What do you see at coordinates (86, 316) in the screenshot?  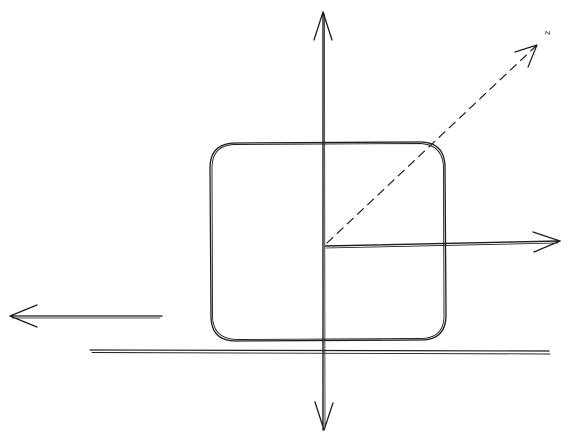 I see `left-arrow` at bounding box center [86, 316].